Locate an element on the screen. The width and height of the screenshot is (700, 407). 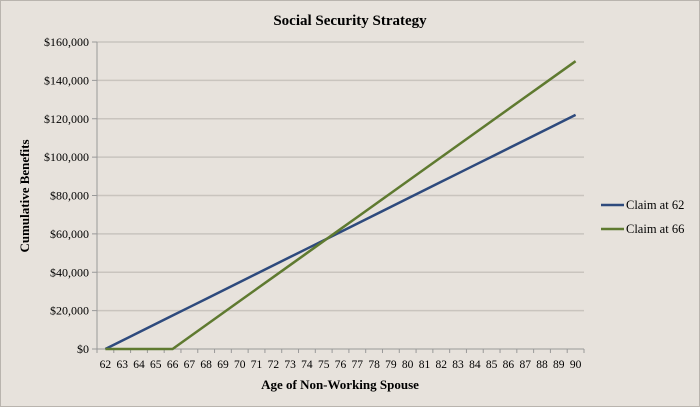
x-tick-label: 69 is located at coordinates (223, 365).